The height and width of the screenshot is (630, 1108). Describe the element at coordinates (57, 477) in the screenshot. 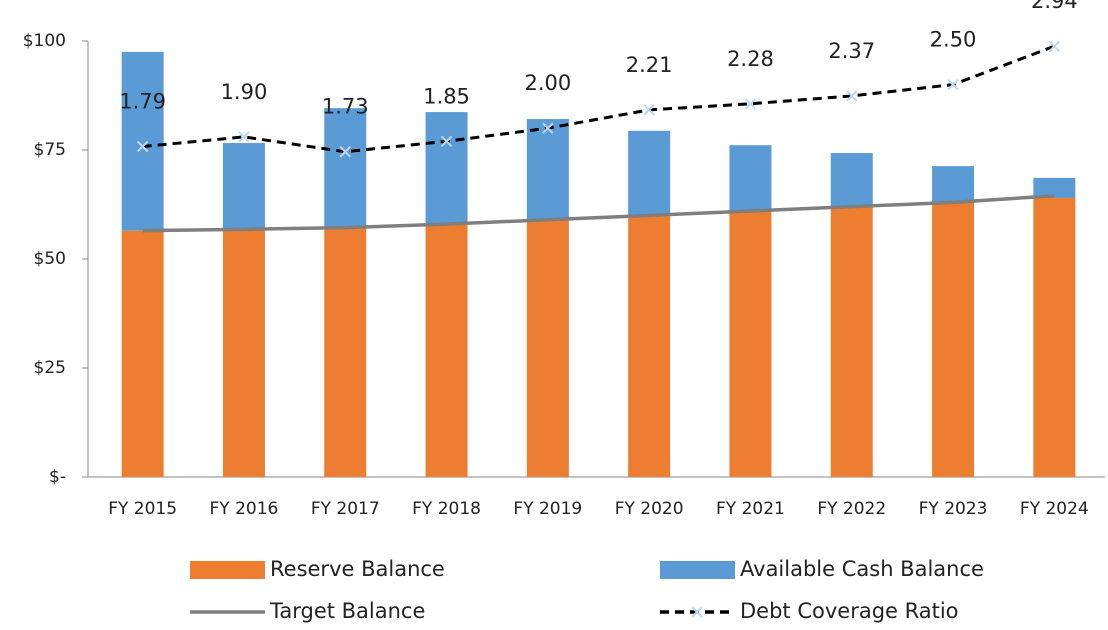

I see `y-tick-label: $-` at that location.